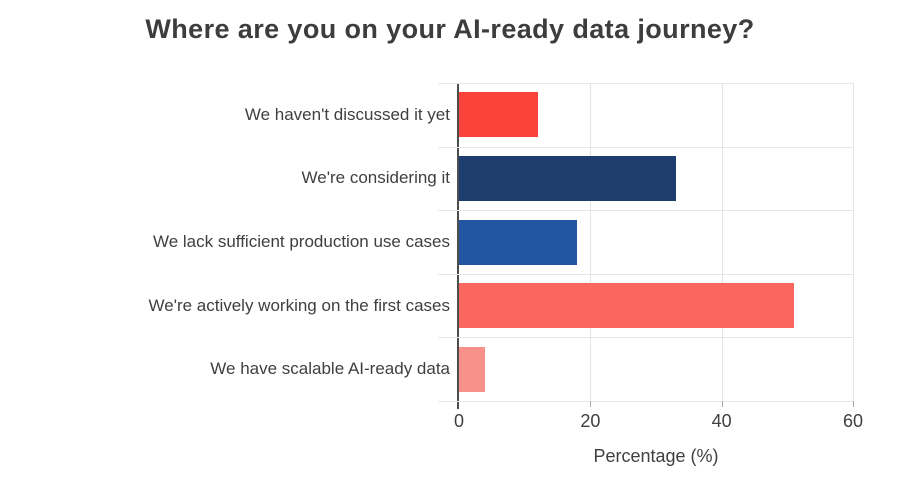 Image resolution: width=900 pixels, height=501 pixels. I want to click on category-label: We're considering it, so click(375, 178).